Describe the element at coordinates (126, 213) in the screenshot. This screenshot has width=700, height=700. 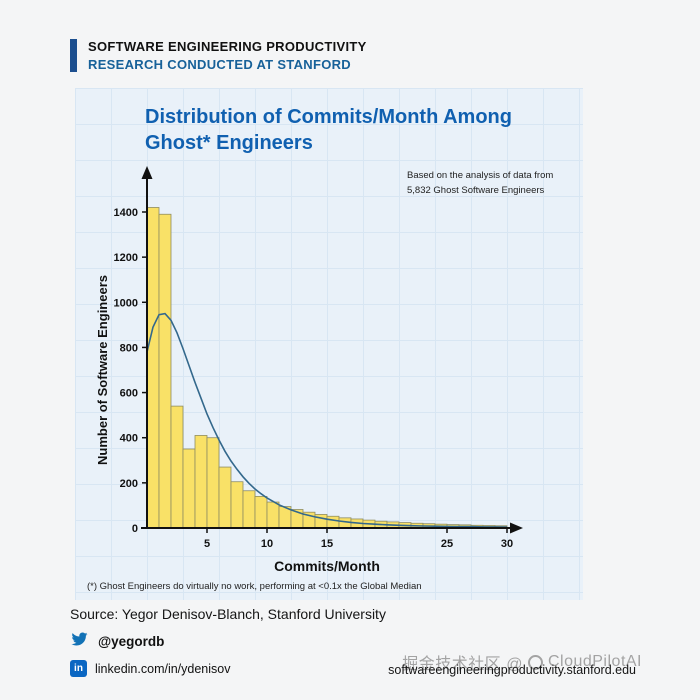
I see `svg-text: 1400` at that location.